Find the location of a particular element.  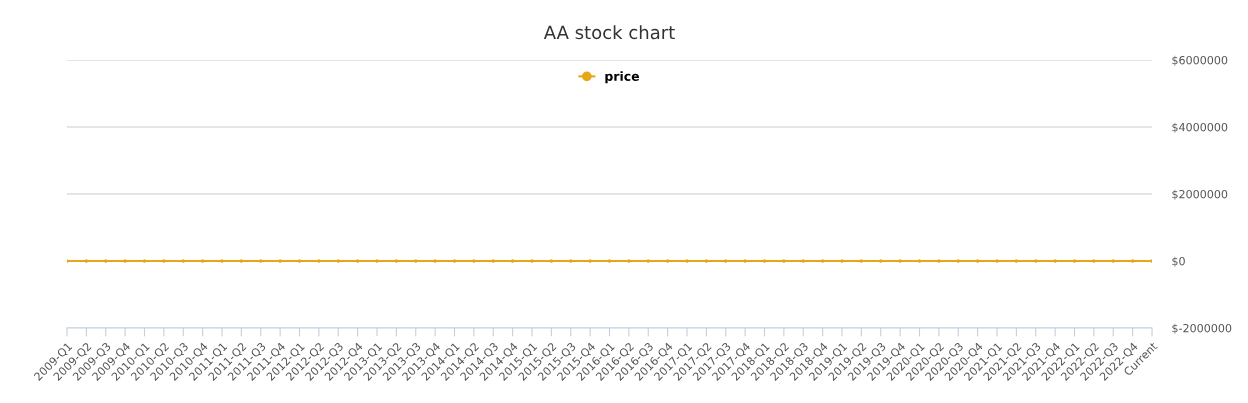

legend-label: price is located at coordinates (622, 77).